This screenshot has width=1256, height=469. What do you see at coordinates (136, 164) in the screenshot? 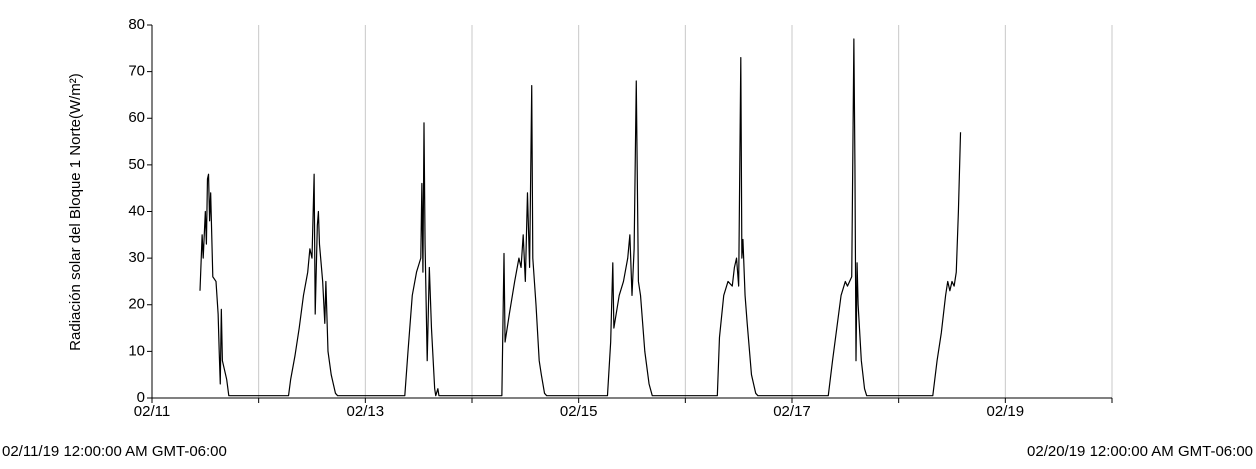
I see `y-tick-label: 50` at bounding box center [136, 164].